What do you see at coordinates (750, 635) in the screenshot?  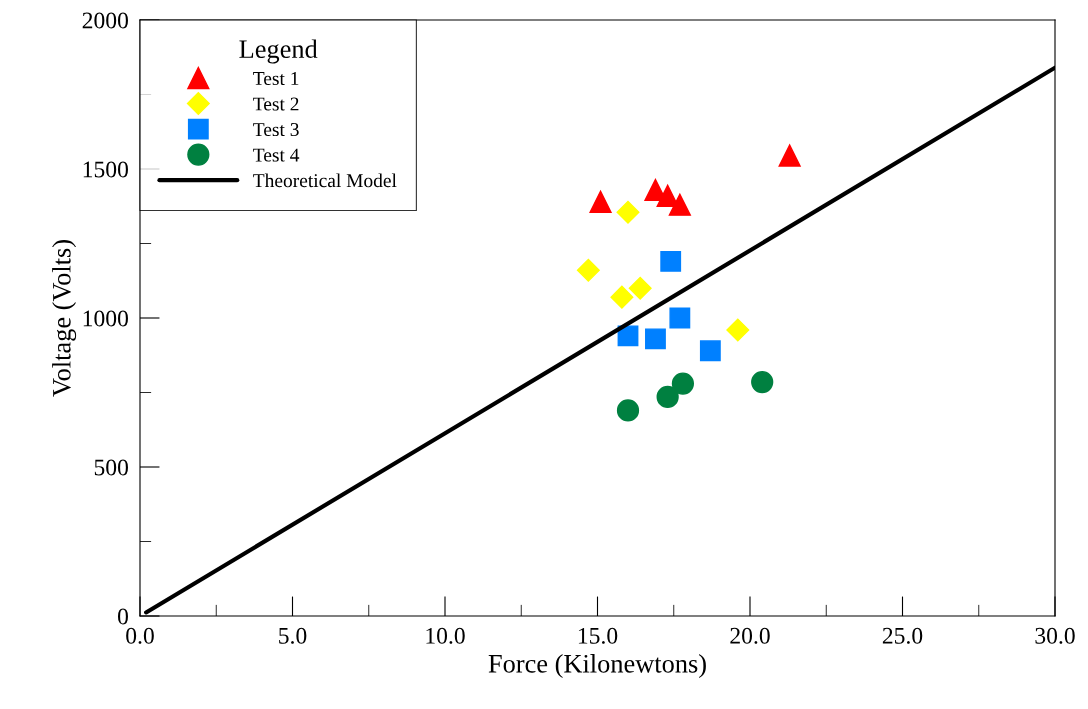 I see `x-tick-label: 20.0` at bounding box center [750, 635].